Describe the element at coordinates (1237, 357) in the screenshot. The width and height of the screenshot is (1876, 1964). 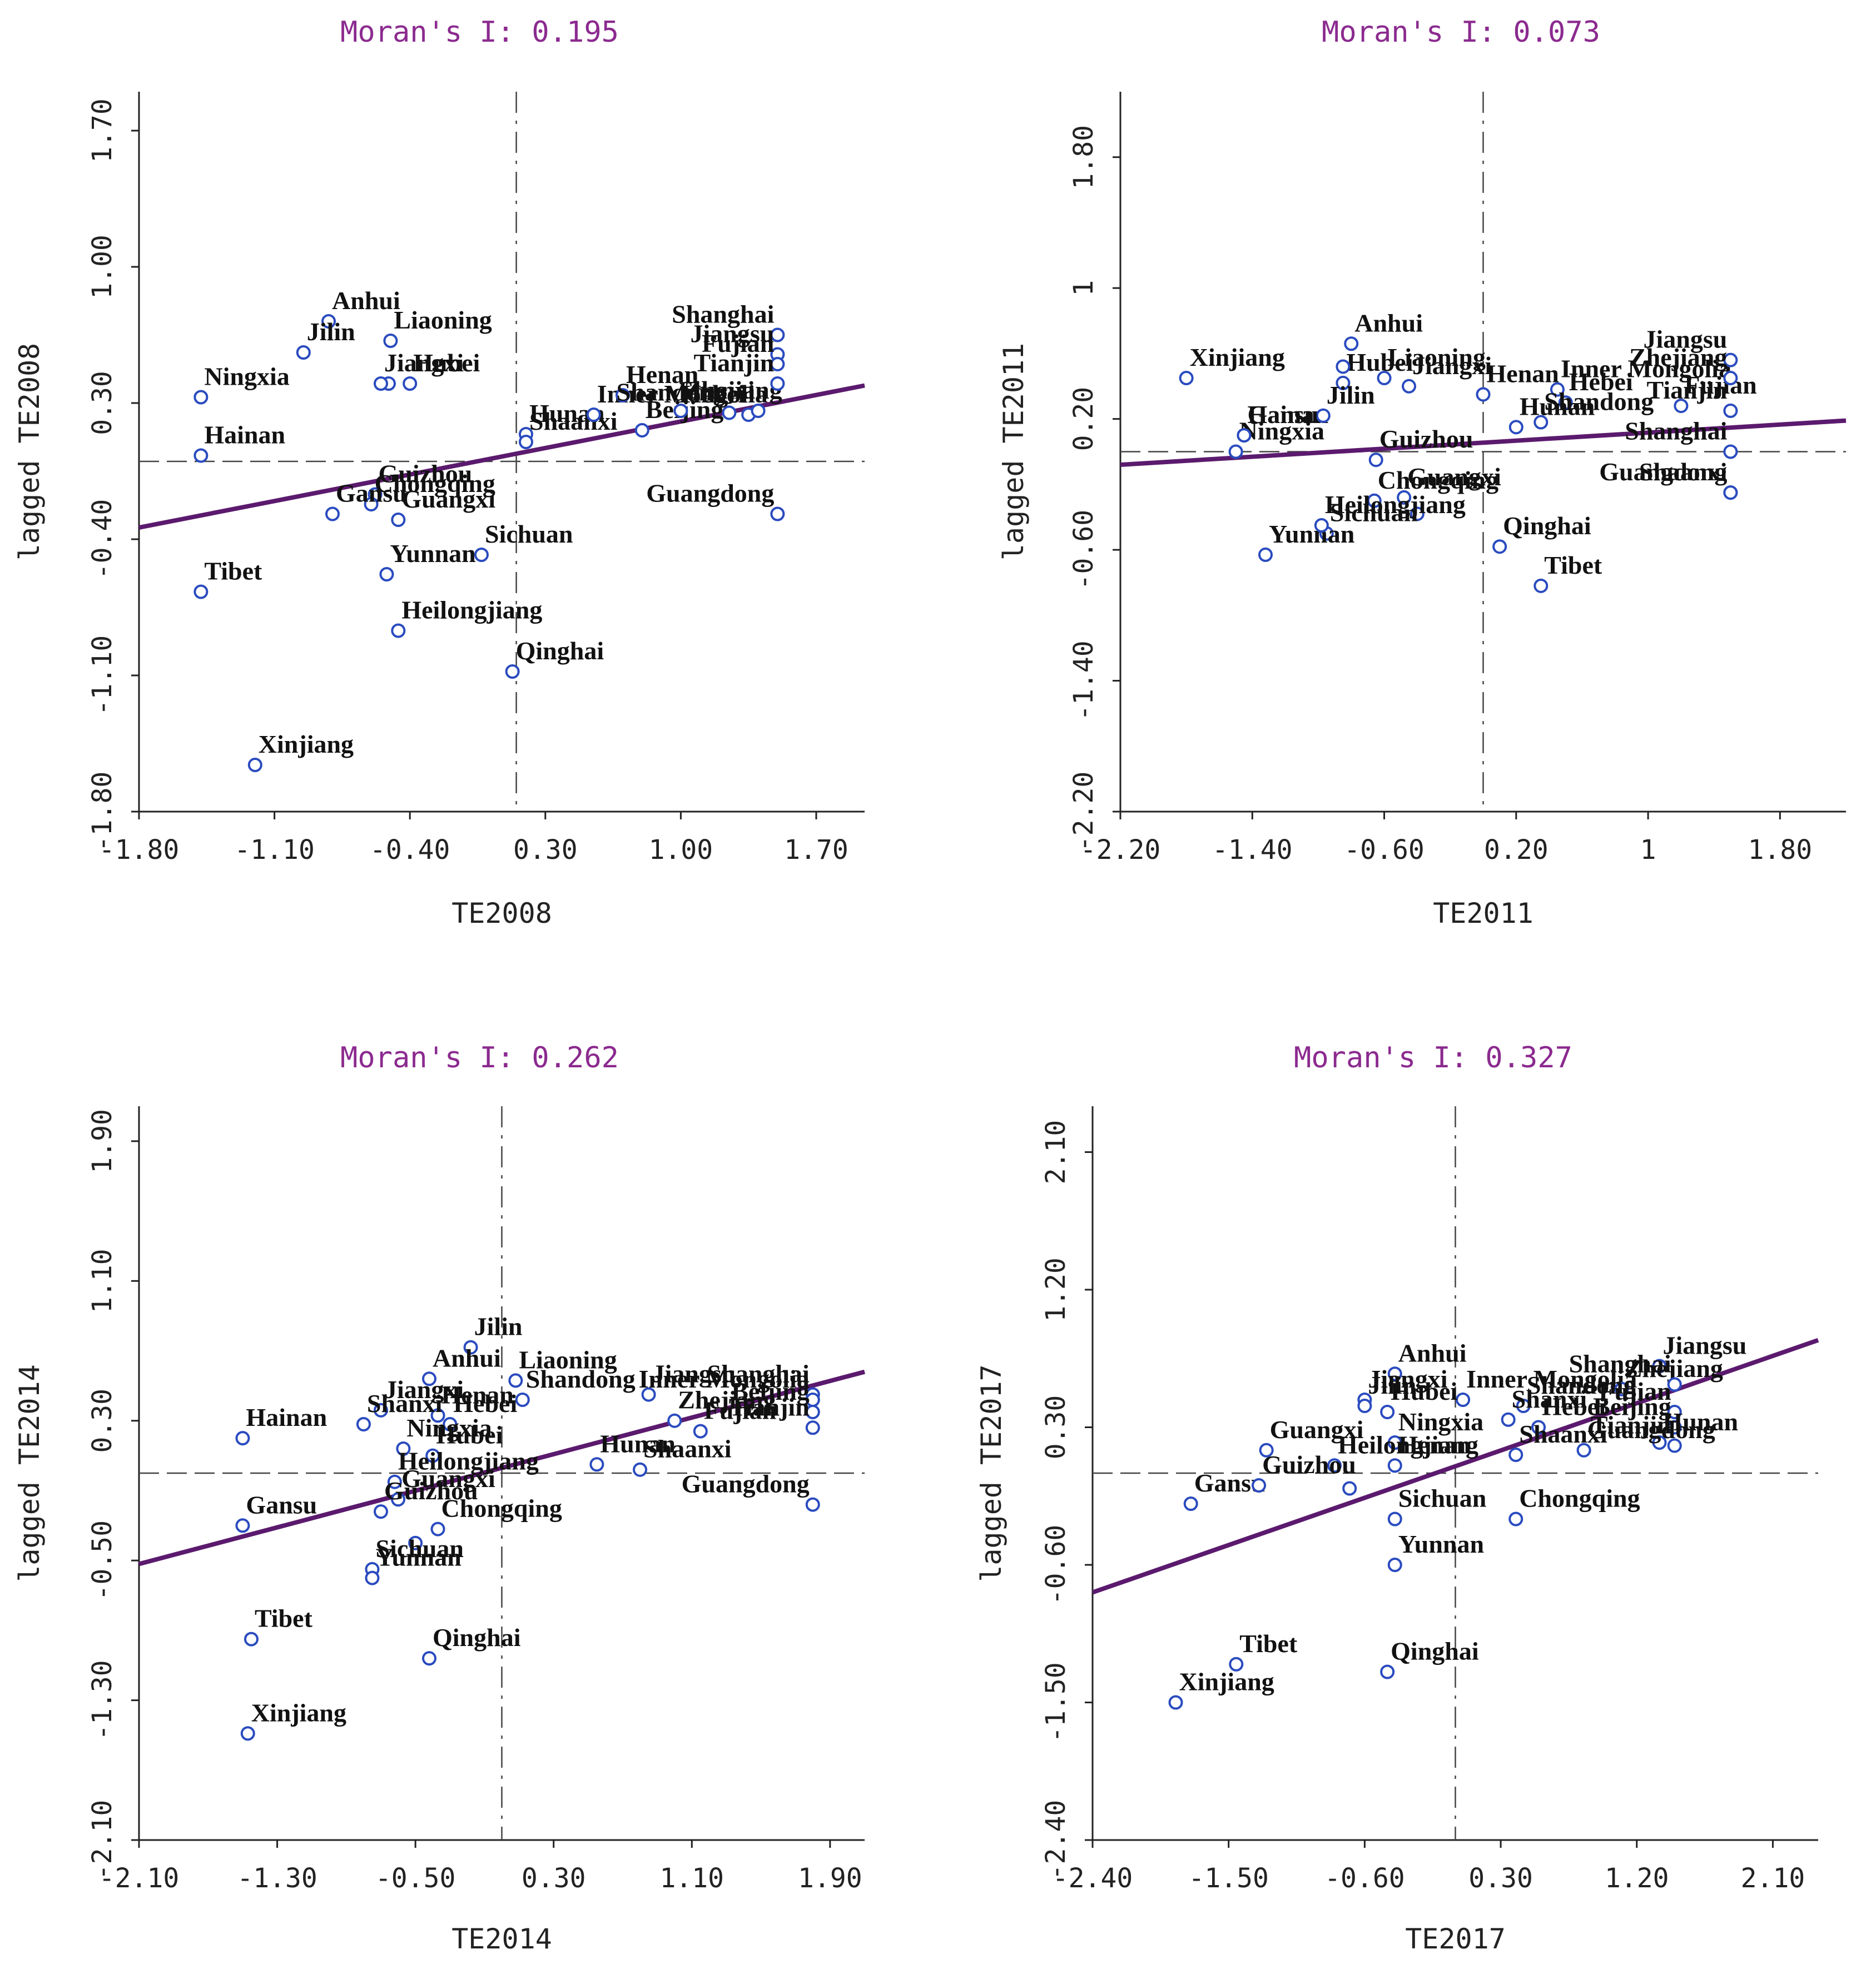
I see `point-label: Xinjiang` at that location.